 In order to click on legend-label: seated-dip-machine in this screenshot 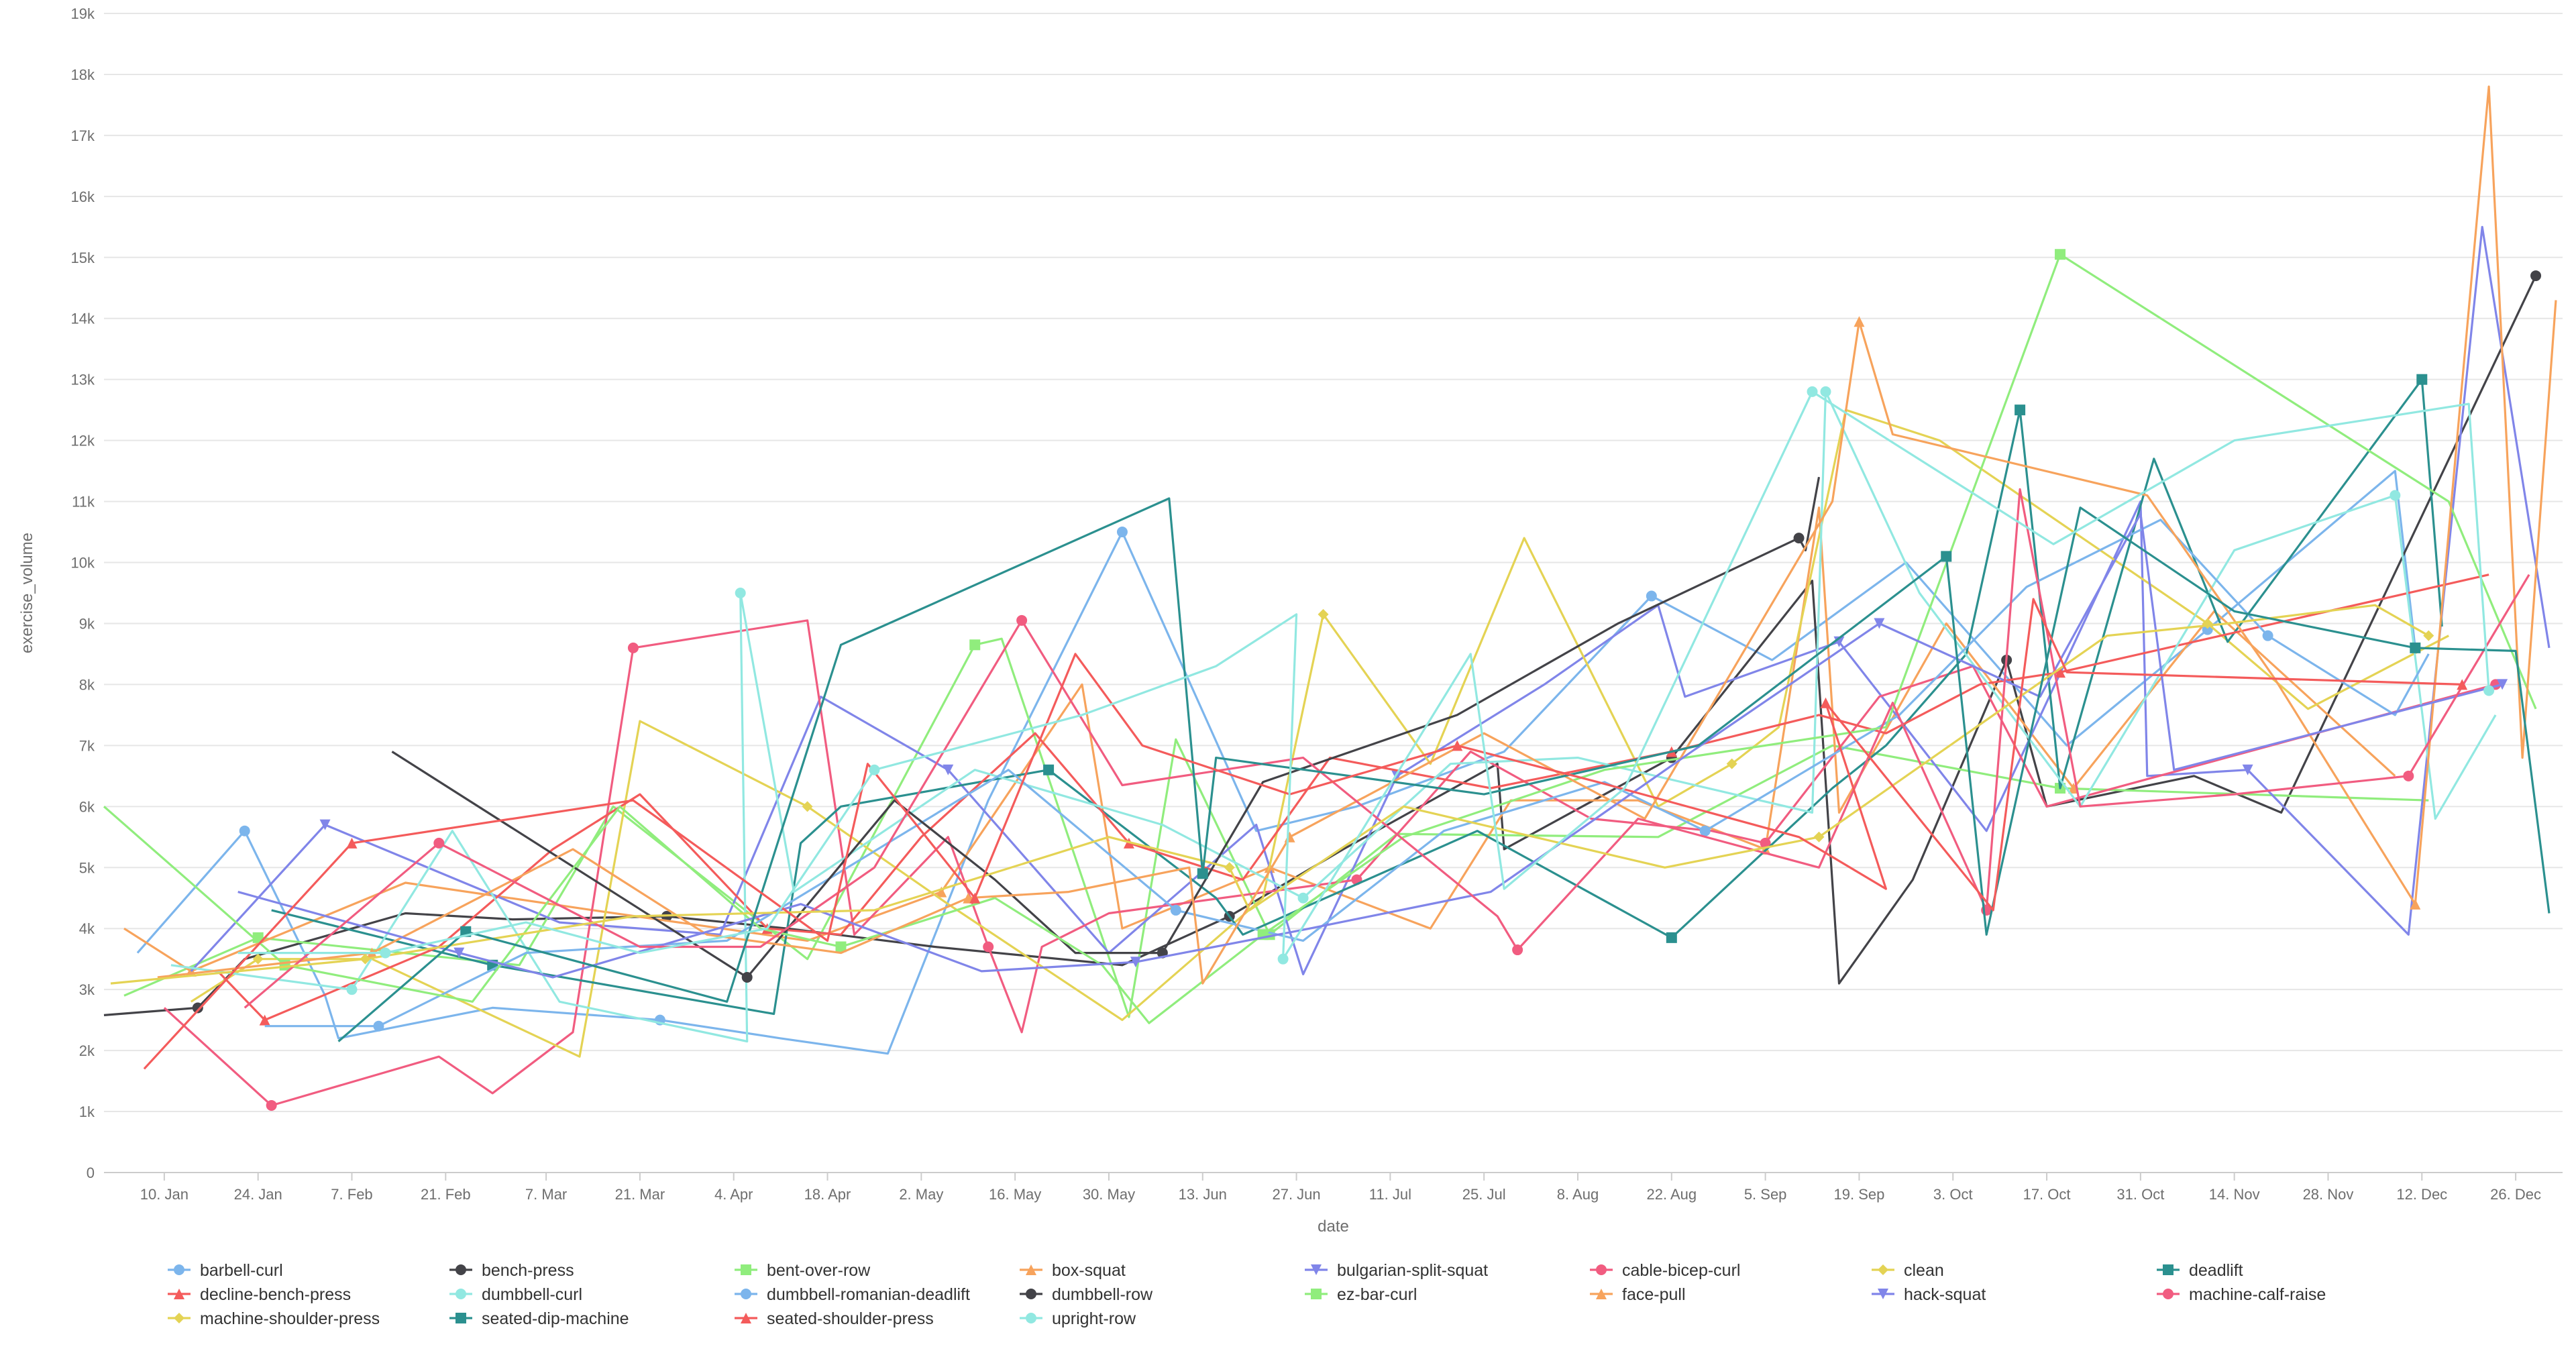, I will do `click(555, 1318)`.